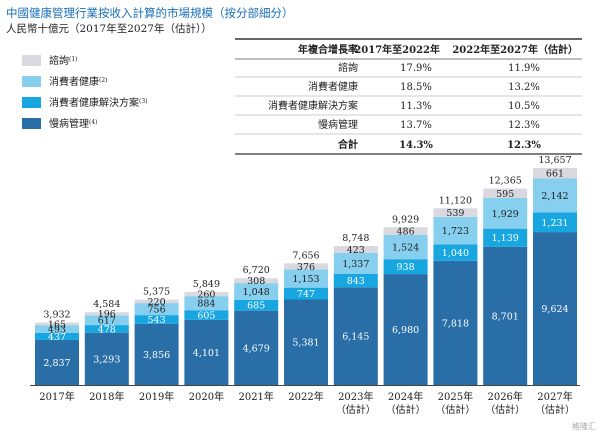 This screenshot has width=600, height=434. What do you see at coordinates (455, 396) in the screenshot?
I see `x-tick-label: 2025年` at bounding box center [455, 396].